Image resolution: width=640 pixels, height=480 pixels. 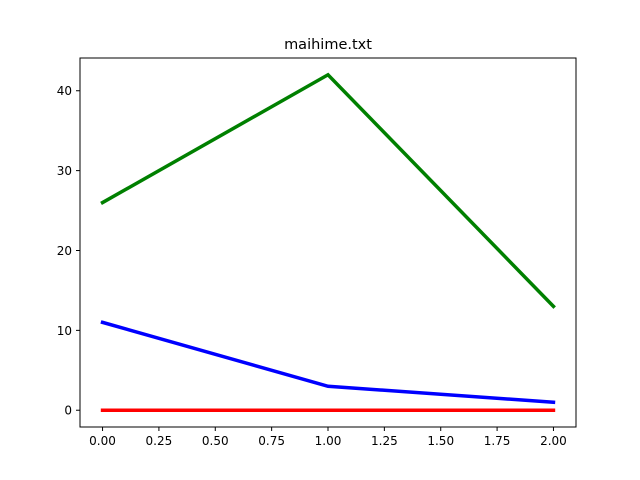 I want to click on x-tick-label: 0.25, so click(x=159, y=441).